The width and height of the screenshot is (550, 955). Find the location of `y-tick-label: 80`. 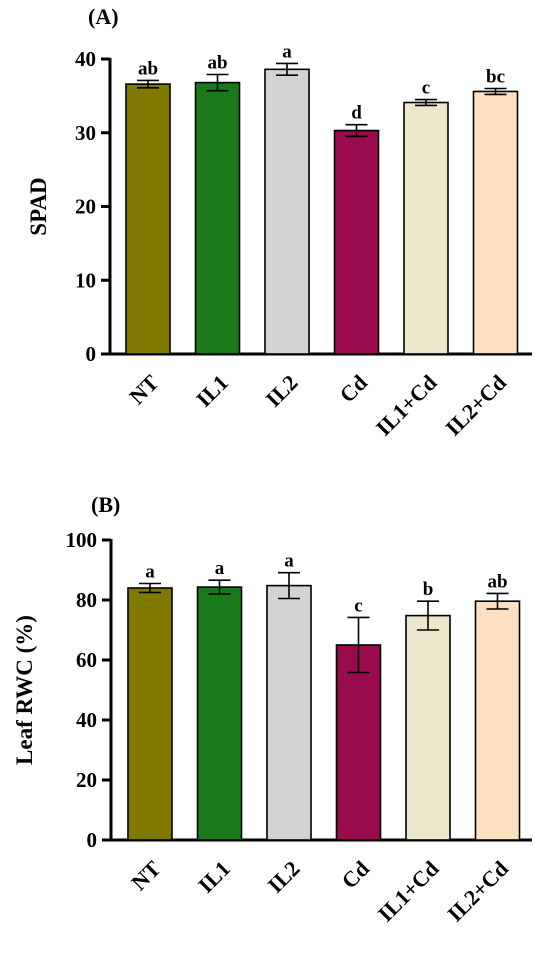

y-tick-label: 80 is located at coordinates (86, 600).